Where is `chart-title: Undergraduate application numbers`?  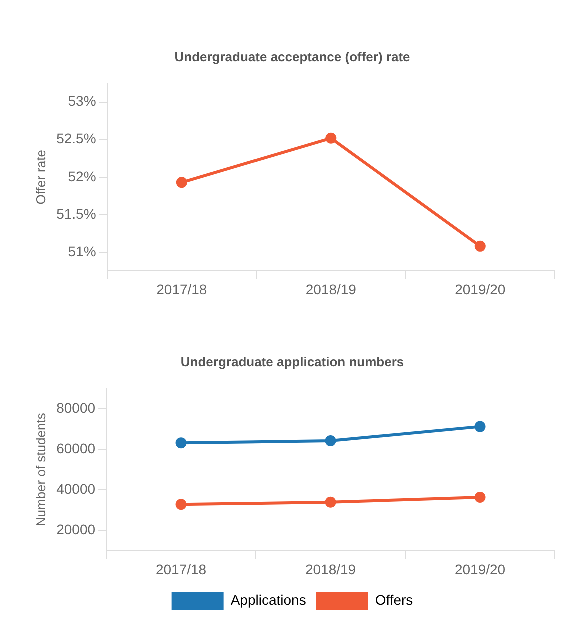 chart-title: Undergraduate application numbers is located at coordinates (292, 362).